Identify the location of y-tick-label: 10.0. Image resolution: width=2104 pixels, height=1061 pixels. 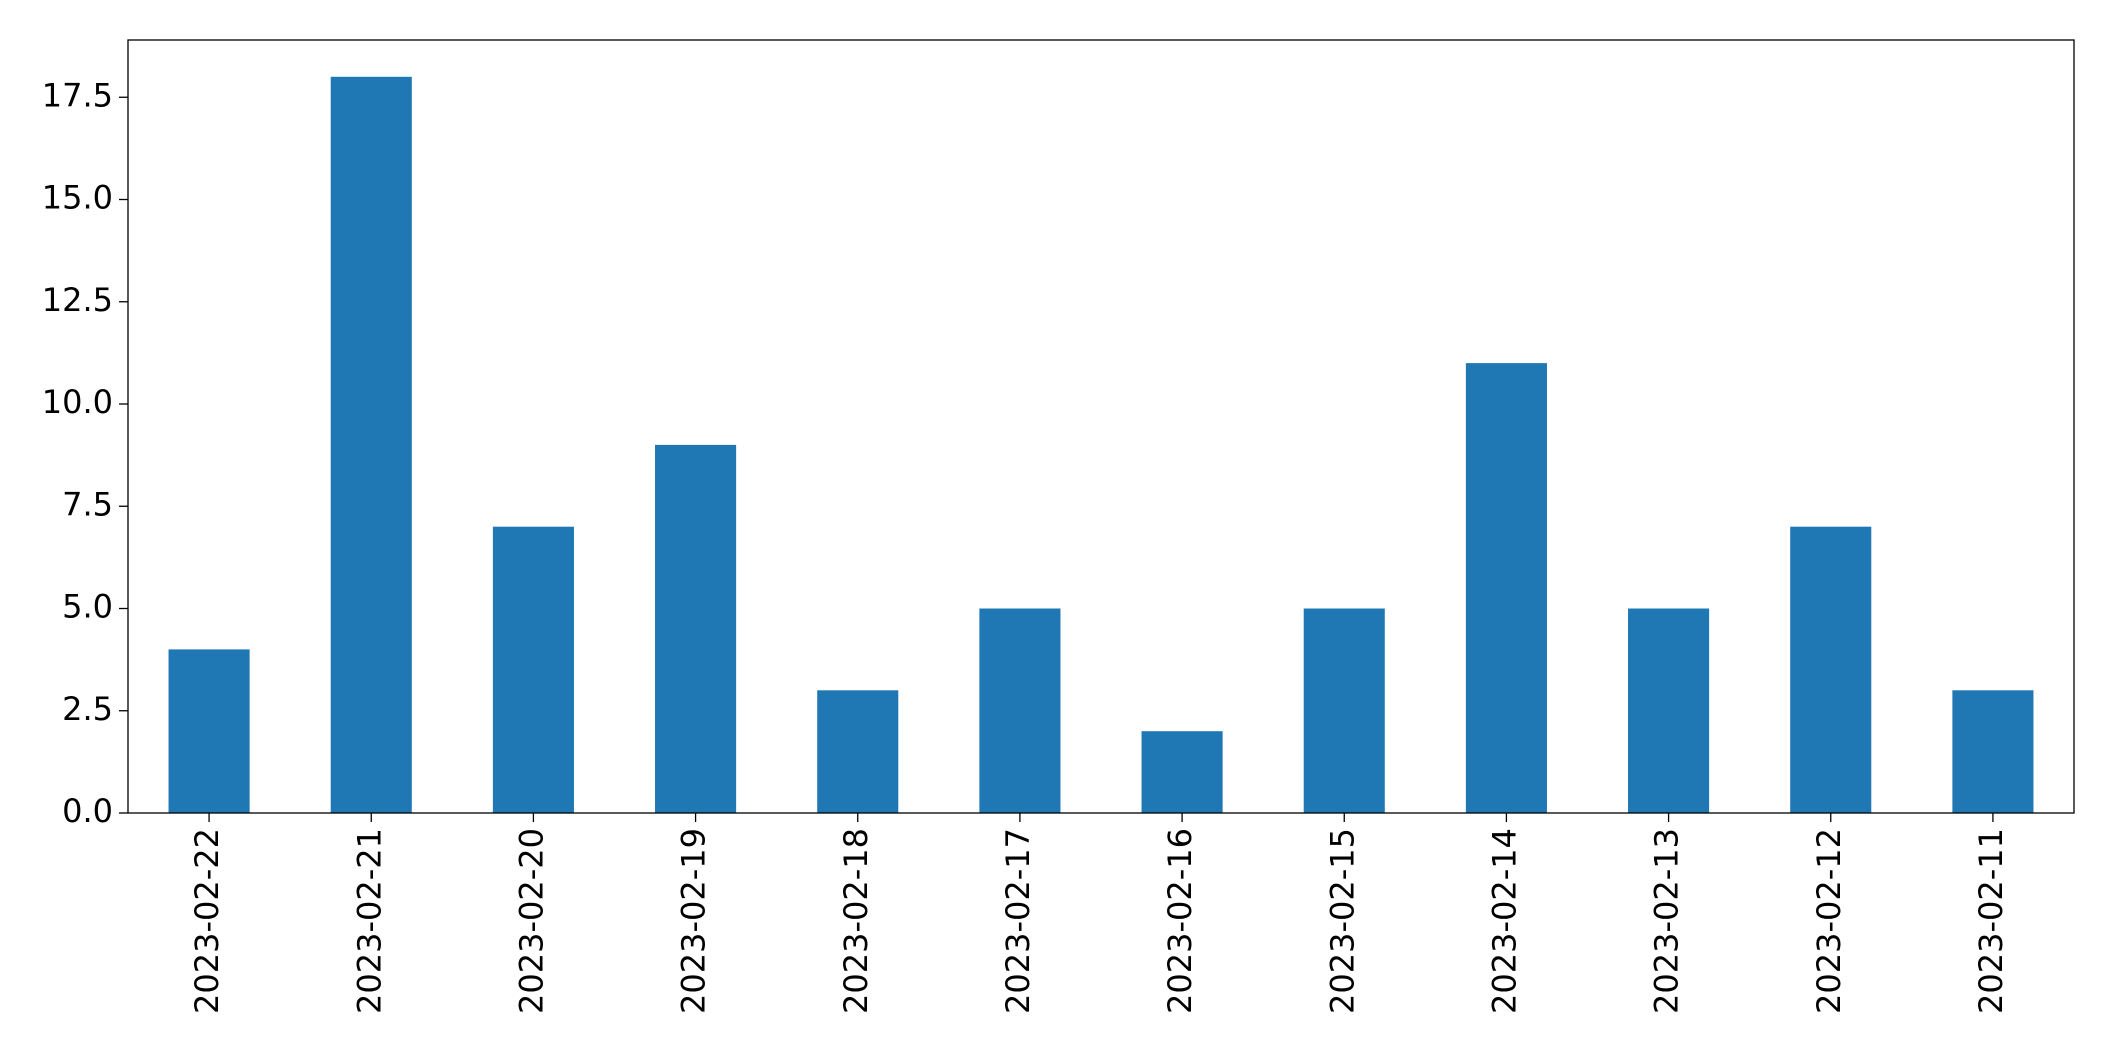
(77, 402).